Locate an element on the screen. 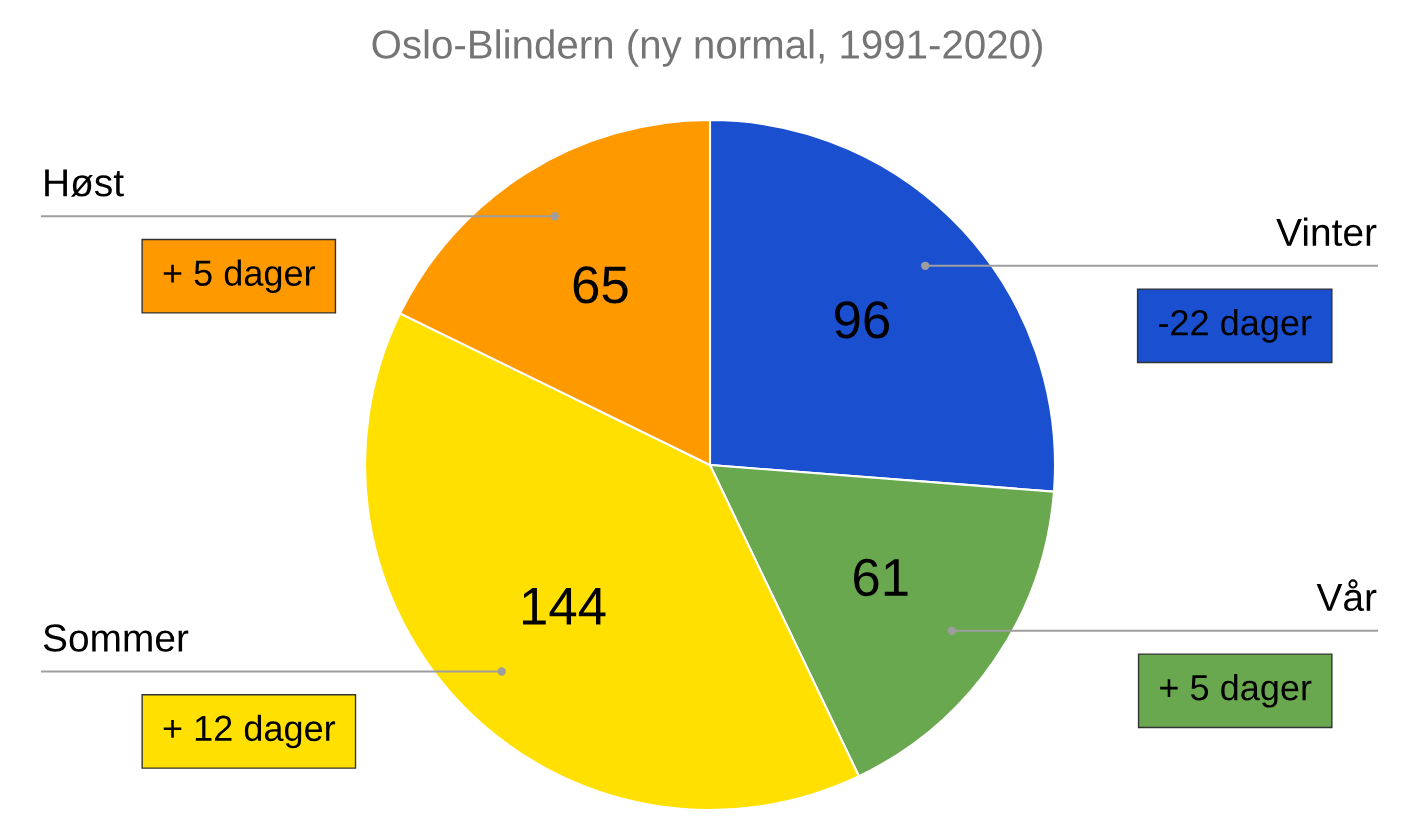 The height and width of the screenshot is (820, 1415). data-label: 96 is located at coordinates (862, 320).